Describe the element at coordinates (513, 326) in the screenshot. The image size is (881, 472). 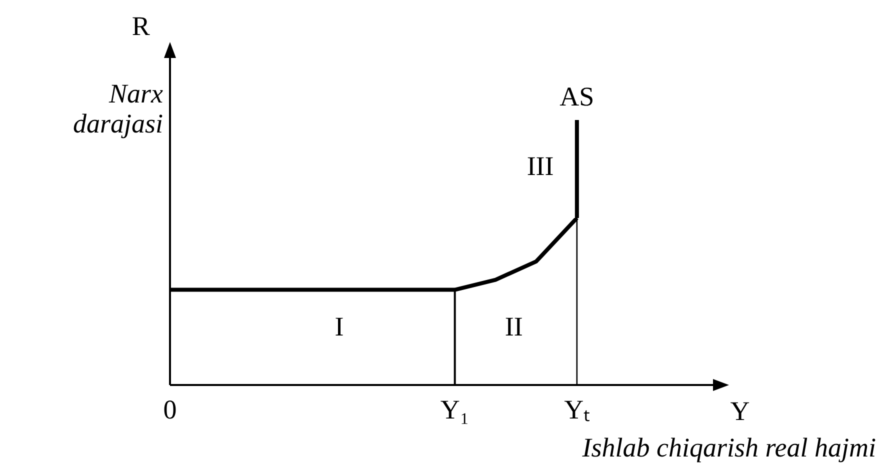
I see `annotation: II` at that location.